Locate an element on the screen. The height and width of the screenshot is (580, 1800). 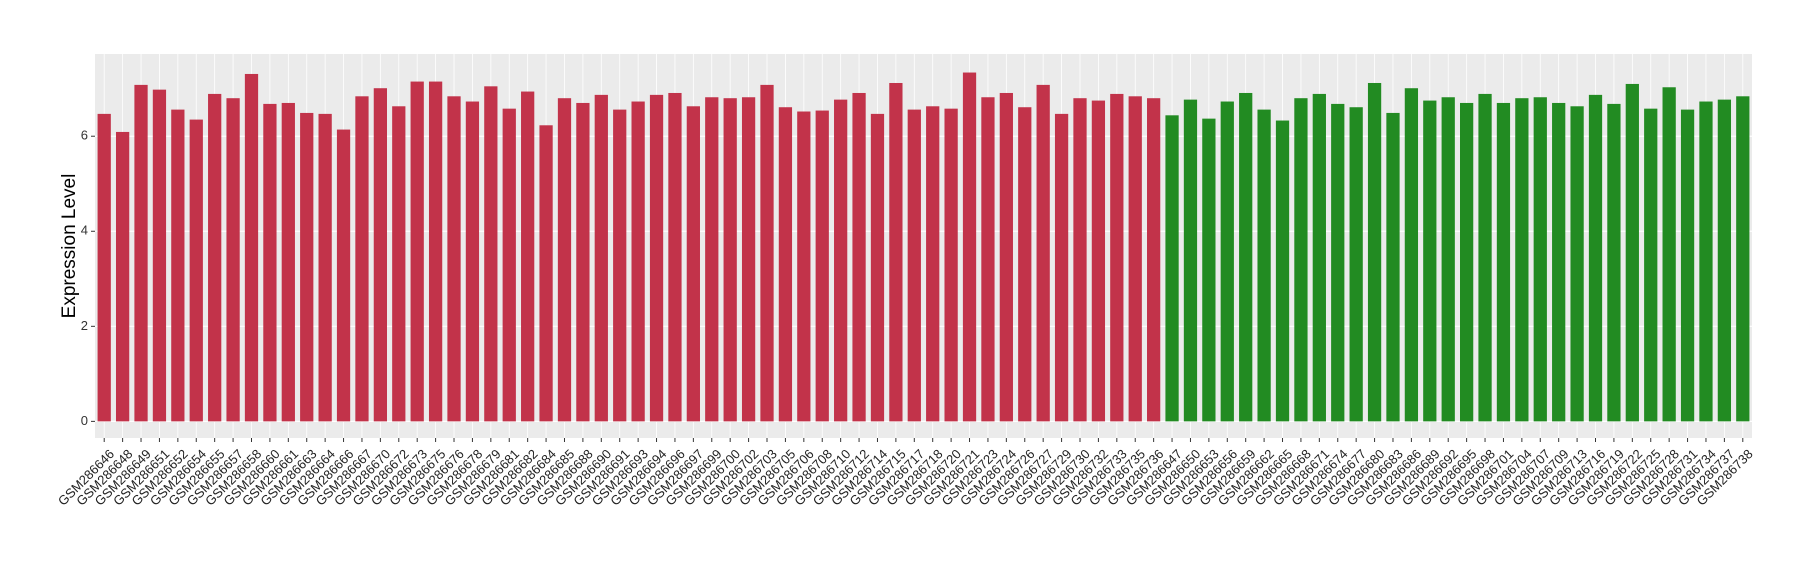
y-tick-label: 2 is located at coordinates (84, 325).